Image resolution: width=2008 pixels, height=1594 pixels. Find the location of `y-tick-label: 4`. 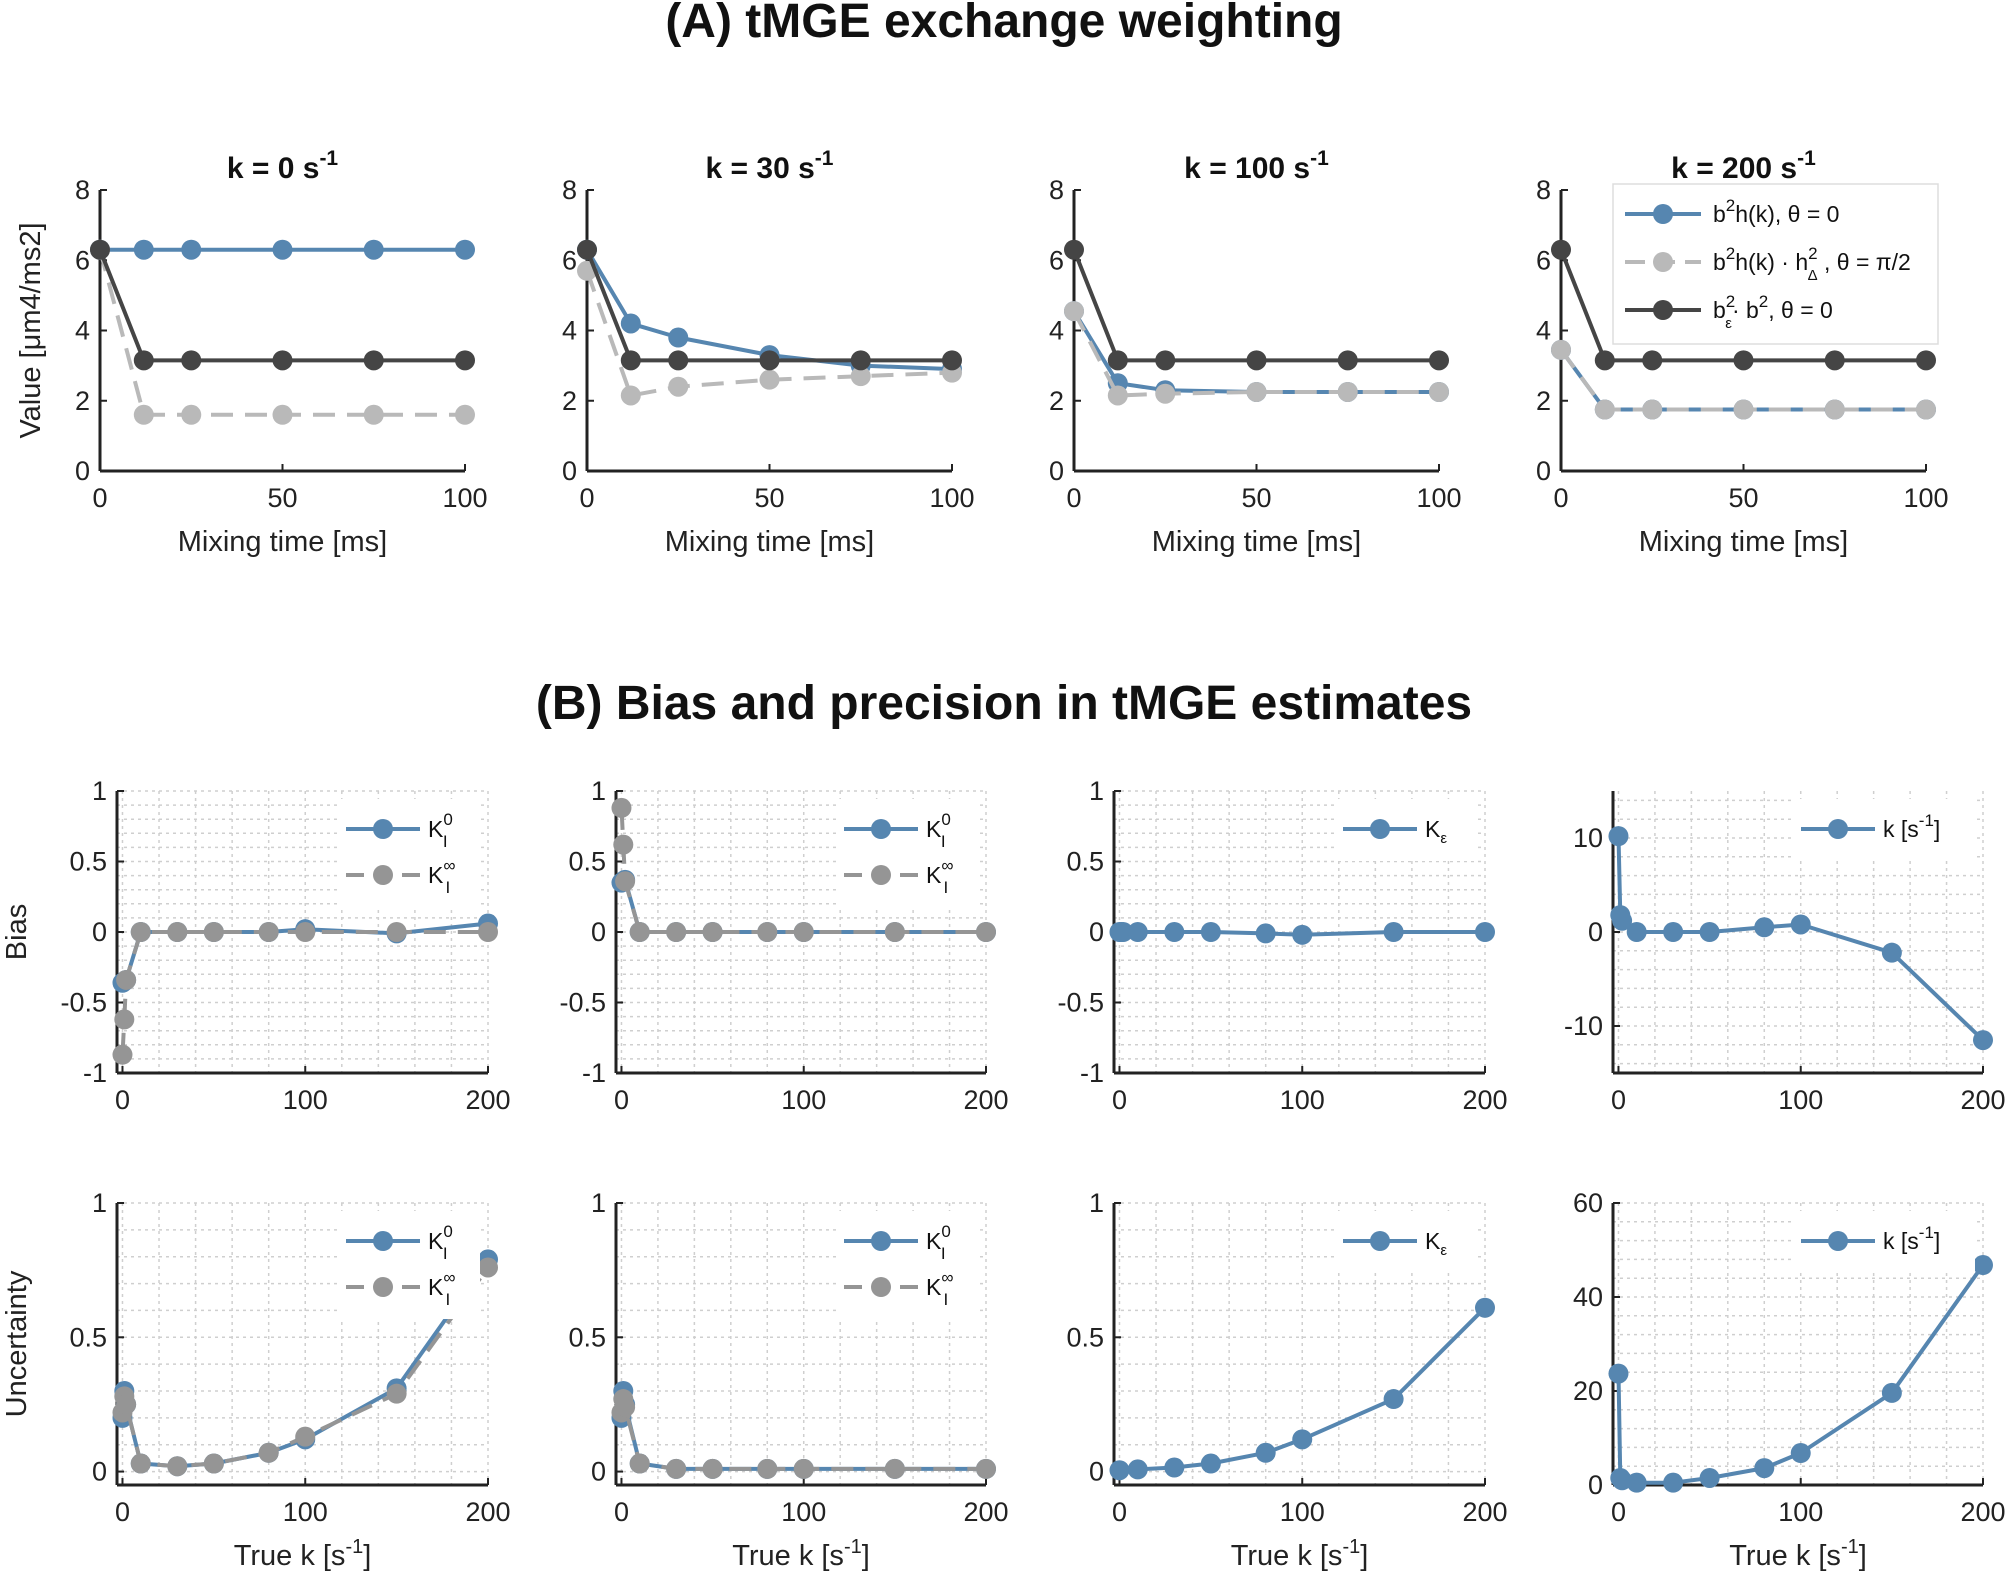

y-tick-label: 4 is located at coordinates (569, 331).